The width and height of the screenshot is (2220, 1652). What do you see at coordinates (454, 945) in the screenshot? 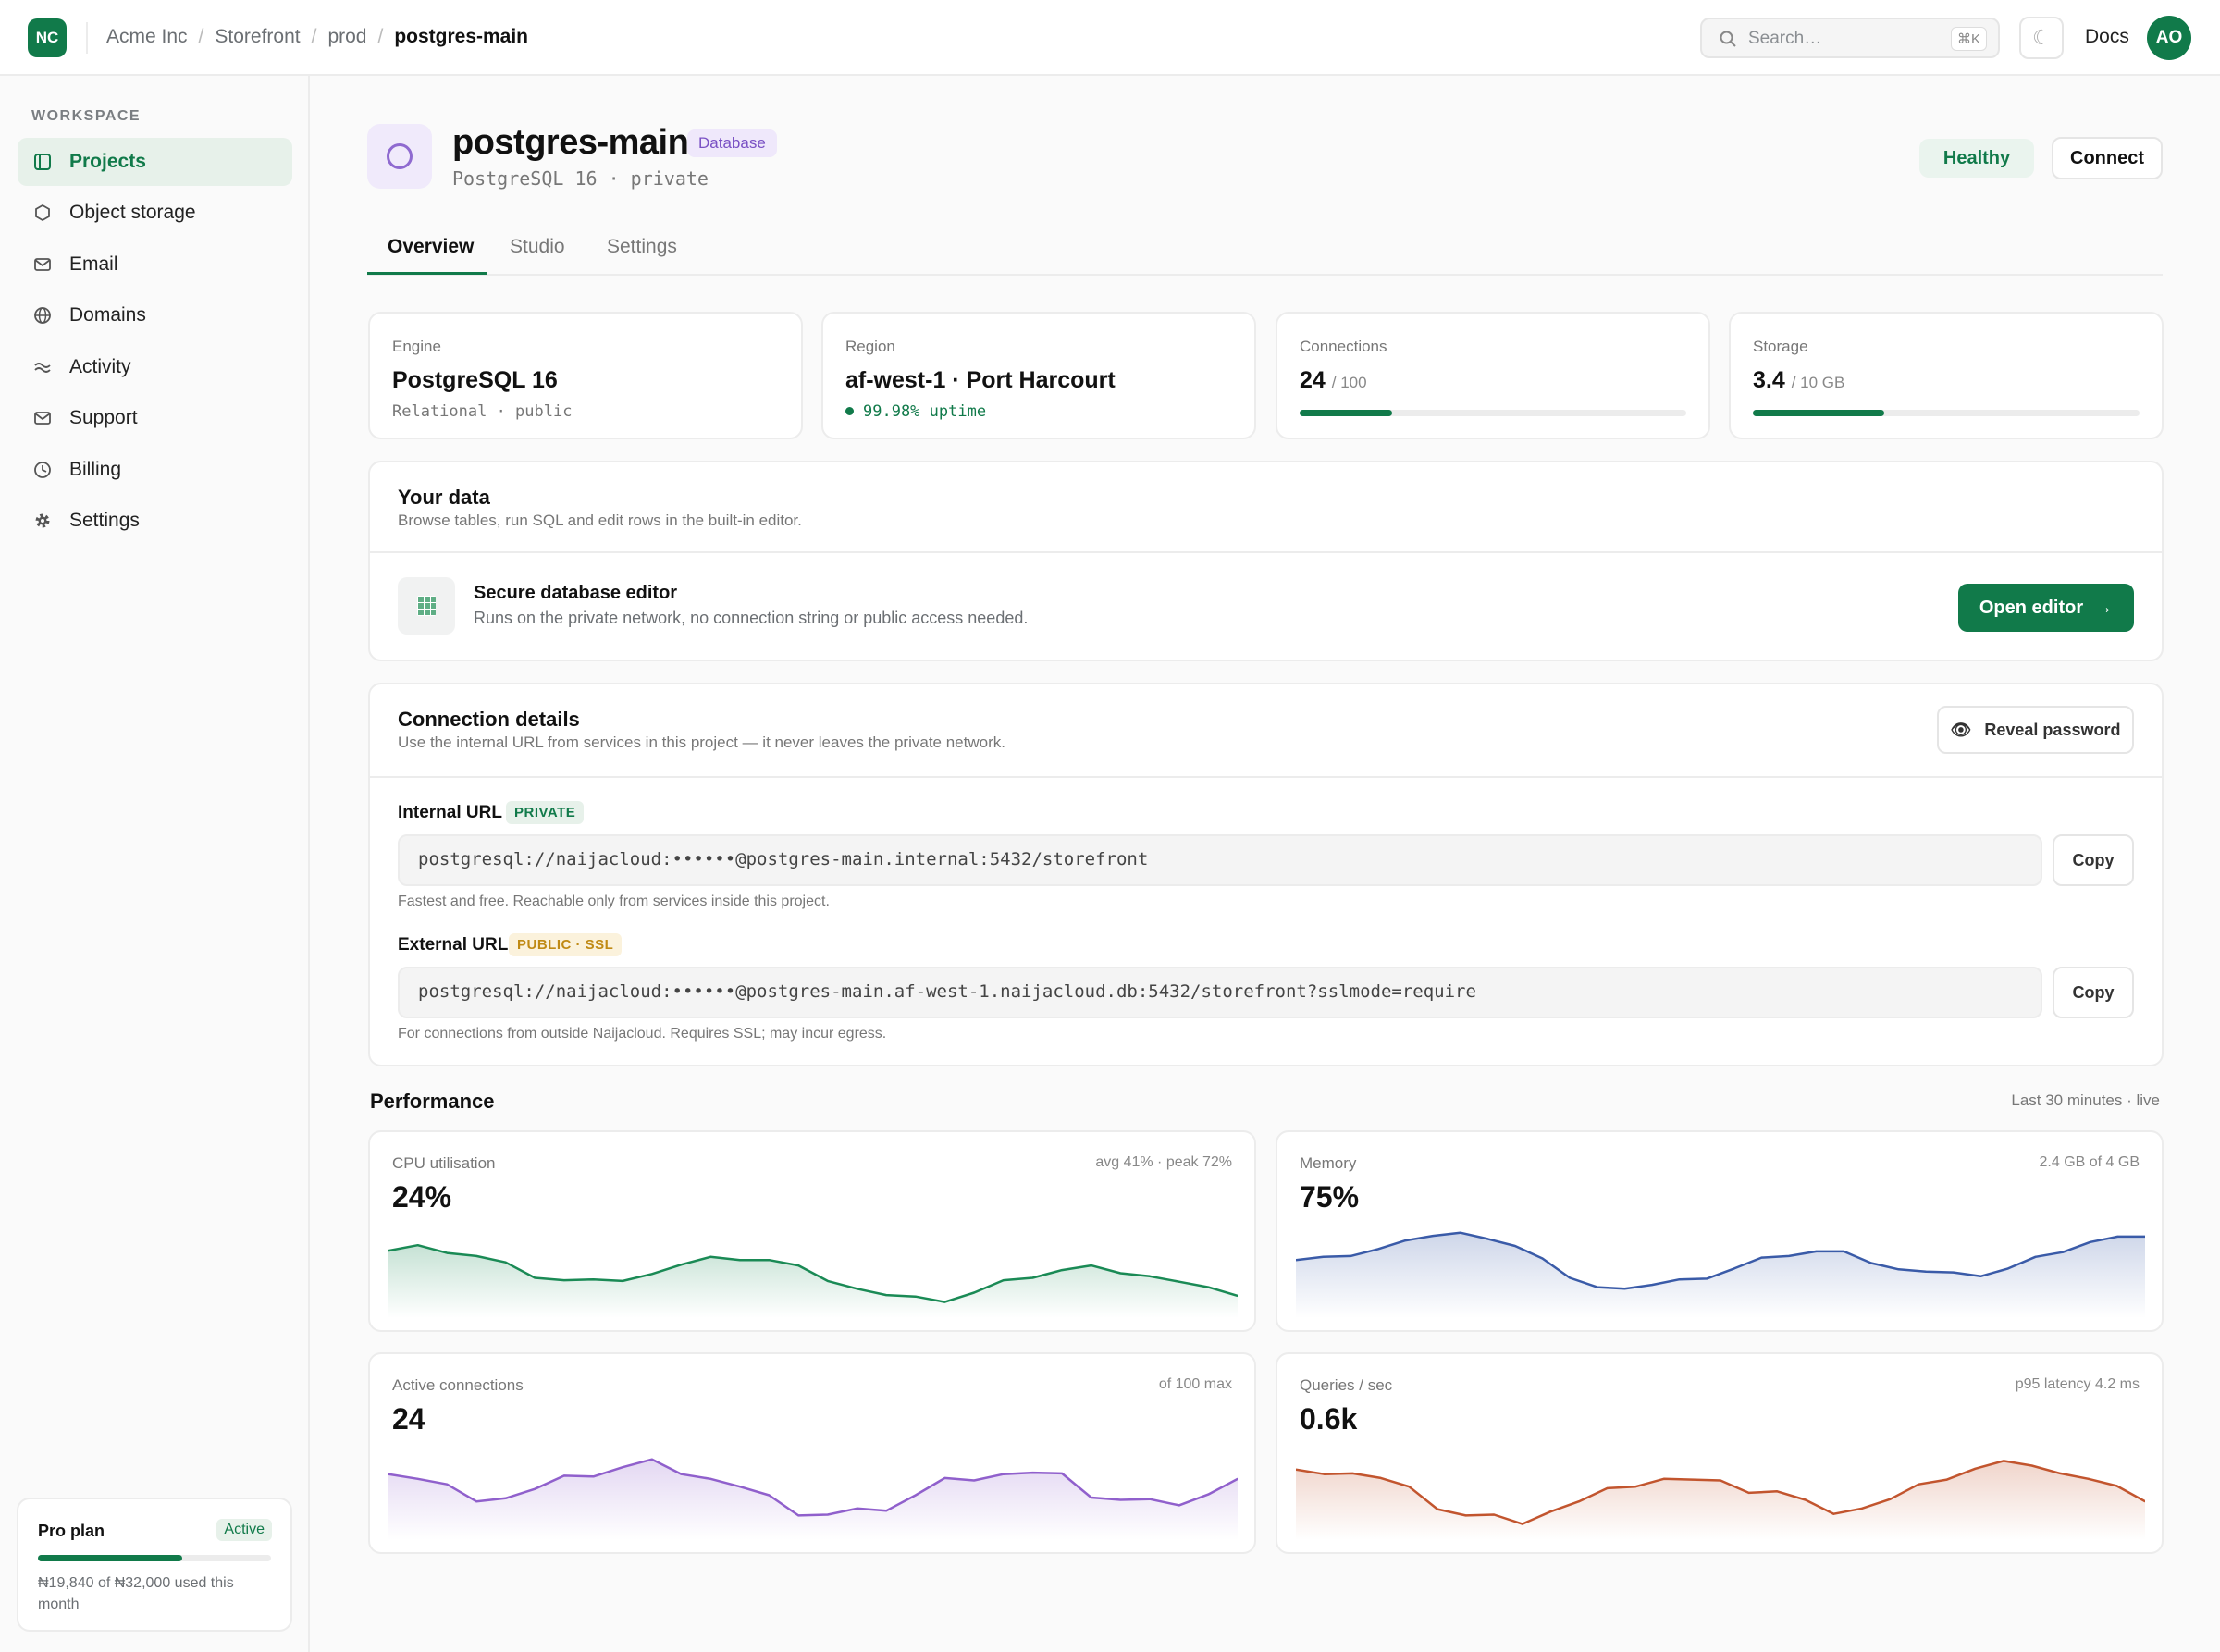
I see `external-url-label: External URL` at bounding box center [454, 945].